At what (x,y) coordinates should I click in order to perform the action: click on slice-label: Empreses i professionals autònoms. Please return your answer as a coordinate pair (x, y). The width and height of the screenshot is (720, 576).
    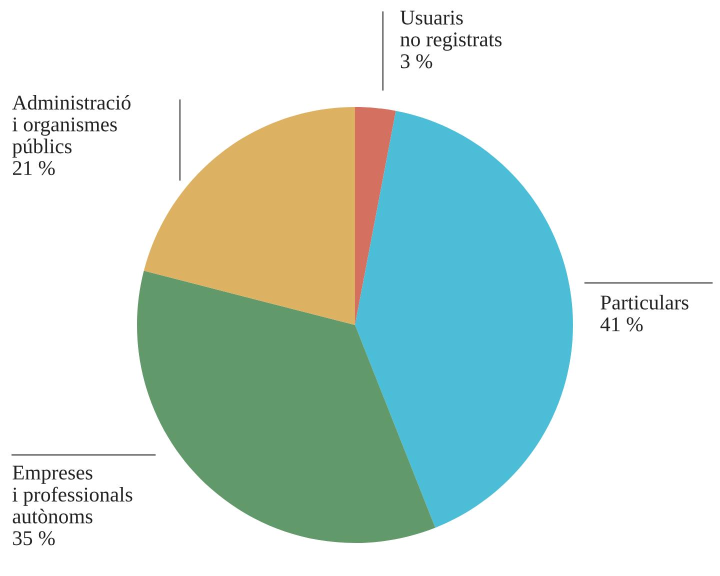
    Looking at the image, I should click on (72, 495).